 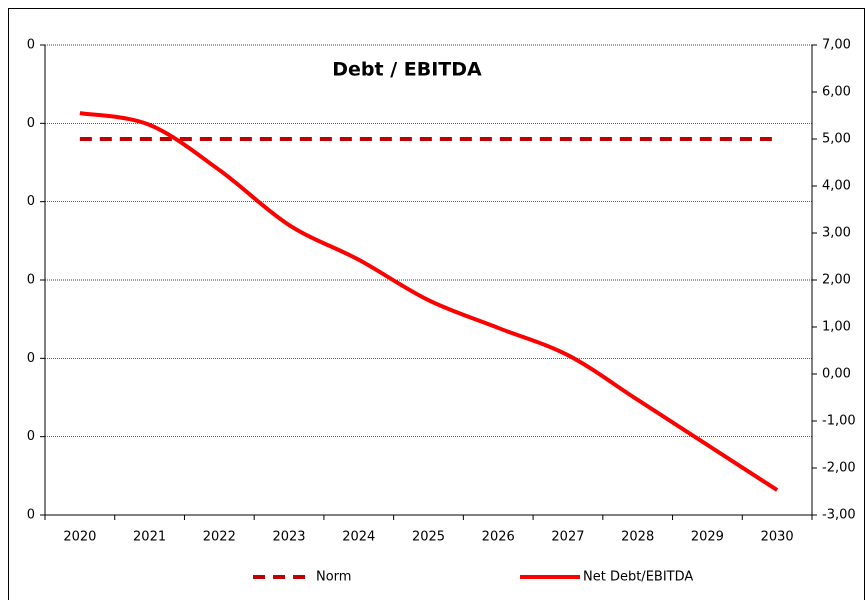 I want to click on x-tick-label: 2020, so click(x=79, y=537).